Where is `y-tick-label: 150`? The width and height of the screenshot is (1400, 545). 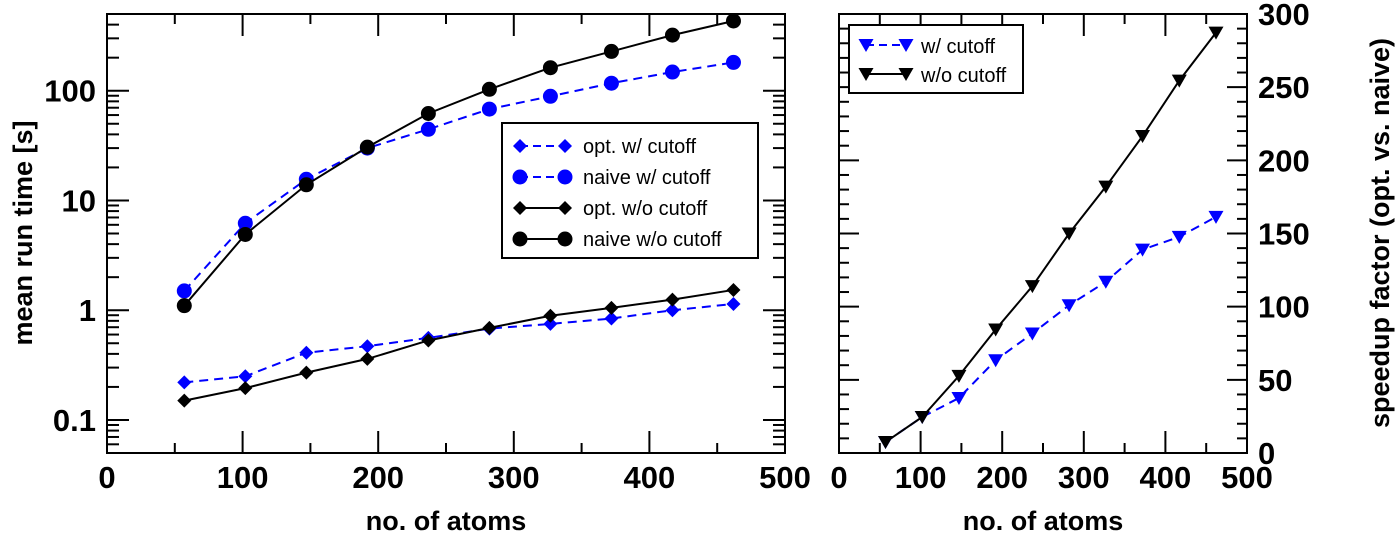 y-tick-label: 150 is located at coordinates (1284, 234).